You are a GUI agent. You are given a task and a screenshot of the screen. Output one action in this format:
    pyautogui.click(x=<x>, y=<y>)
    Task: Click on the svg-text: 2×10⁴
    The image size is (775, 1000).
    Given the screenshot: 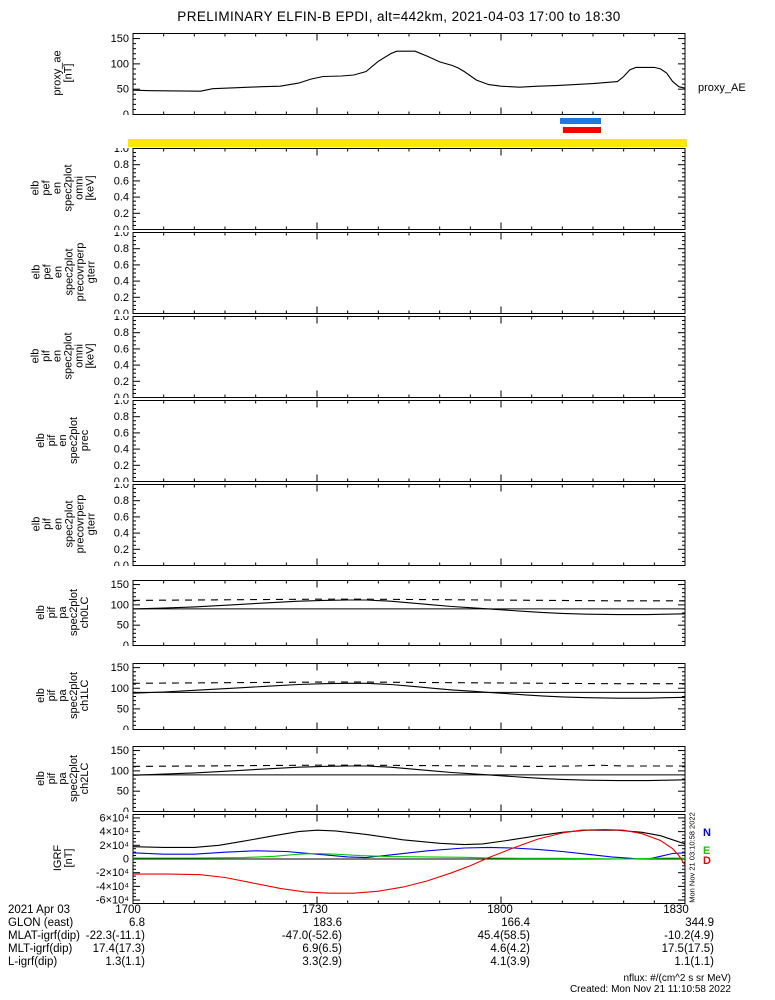 What is the action you would take?
    pyautogui.click(x=114, y=846)
    